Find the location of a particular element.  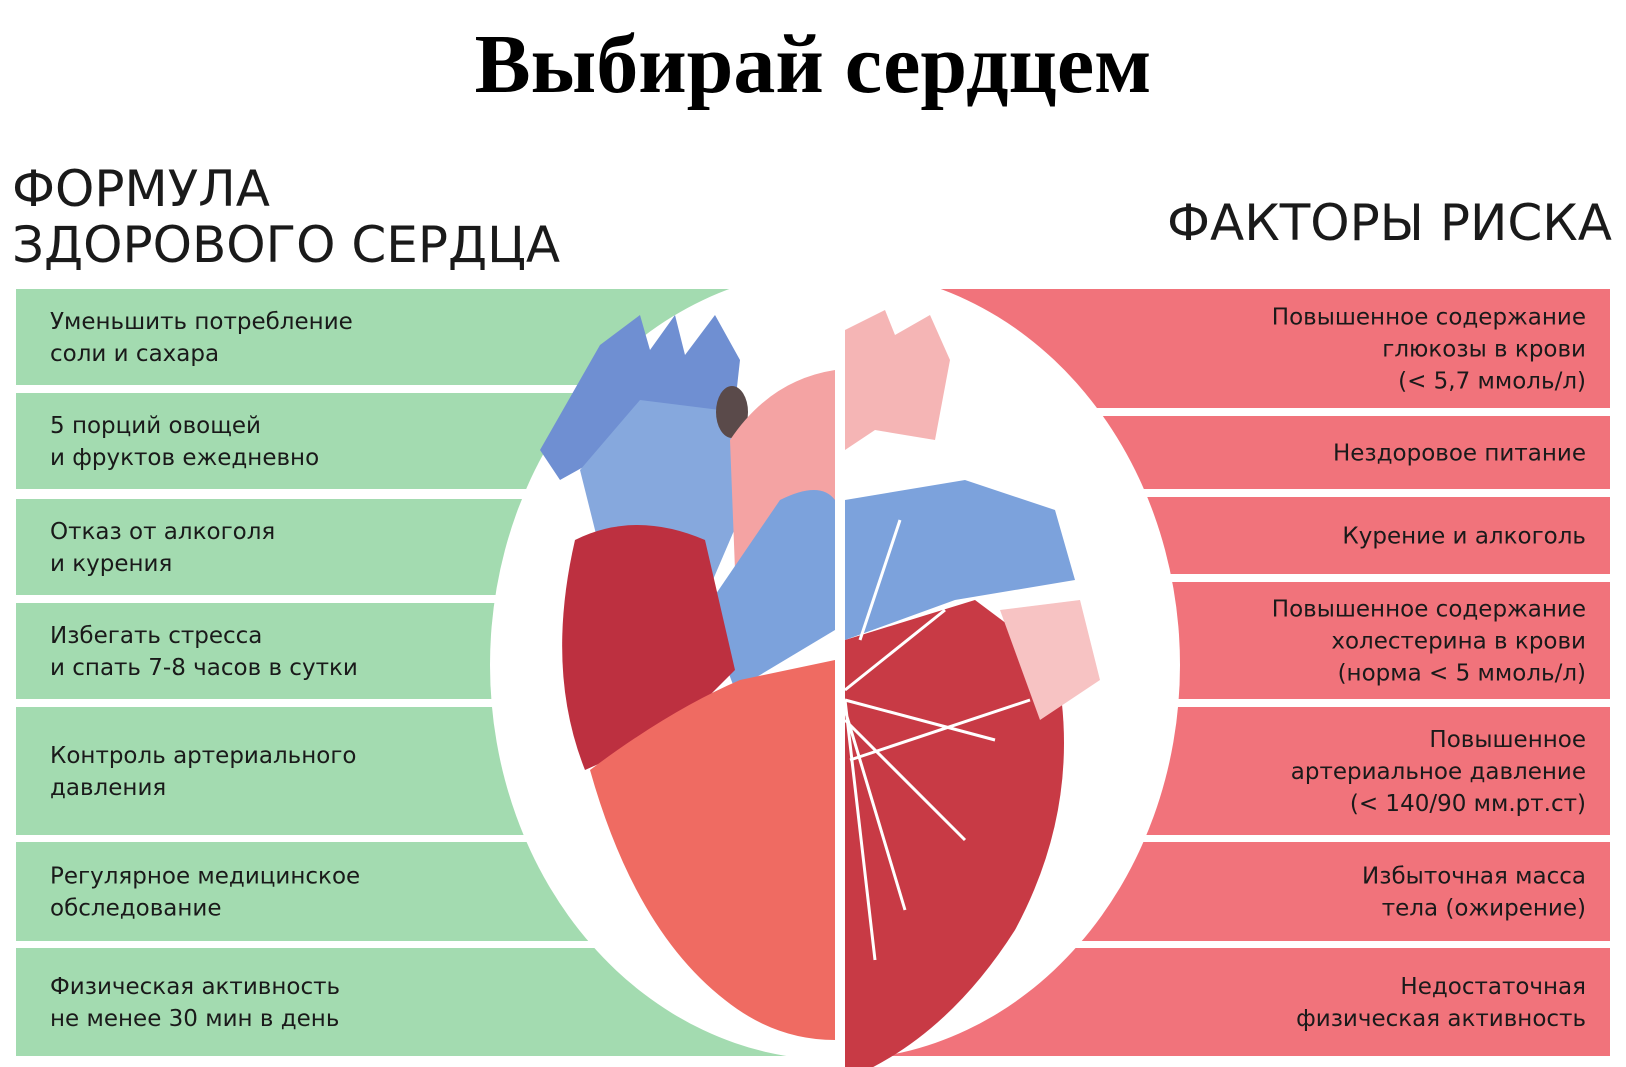

healthy-item: и фруктов ежедневно is located at coordinates (184, 458).